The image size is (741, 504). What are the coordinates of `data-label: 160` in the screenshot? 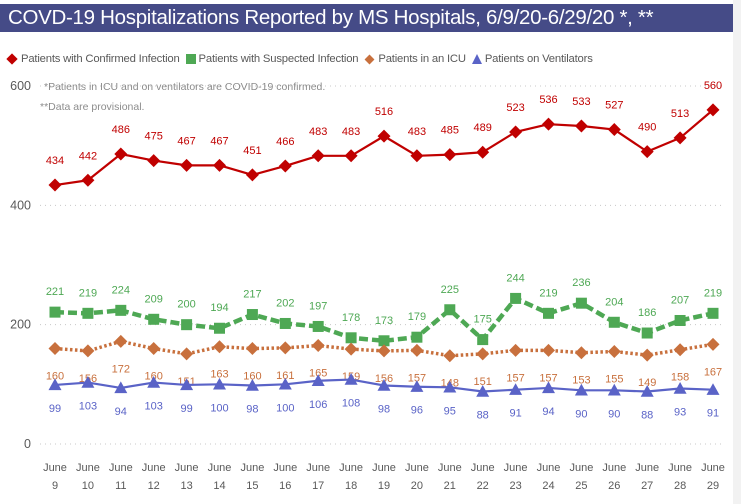 It's located at (252, 377).